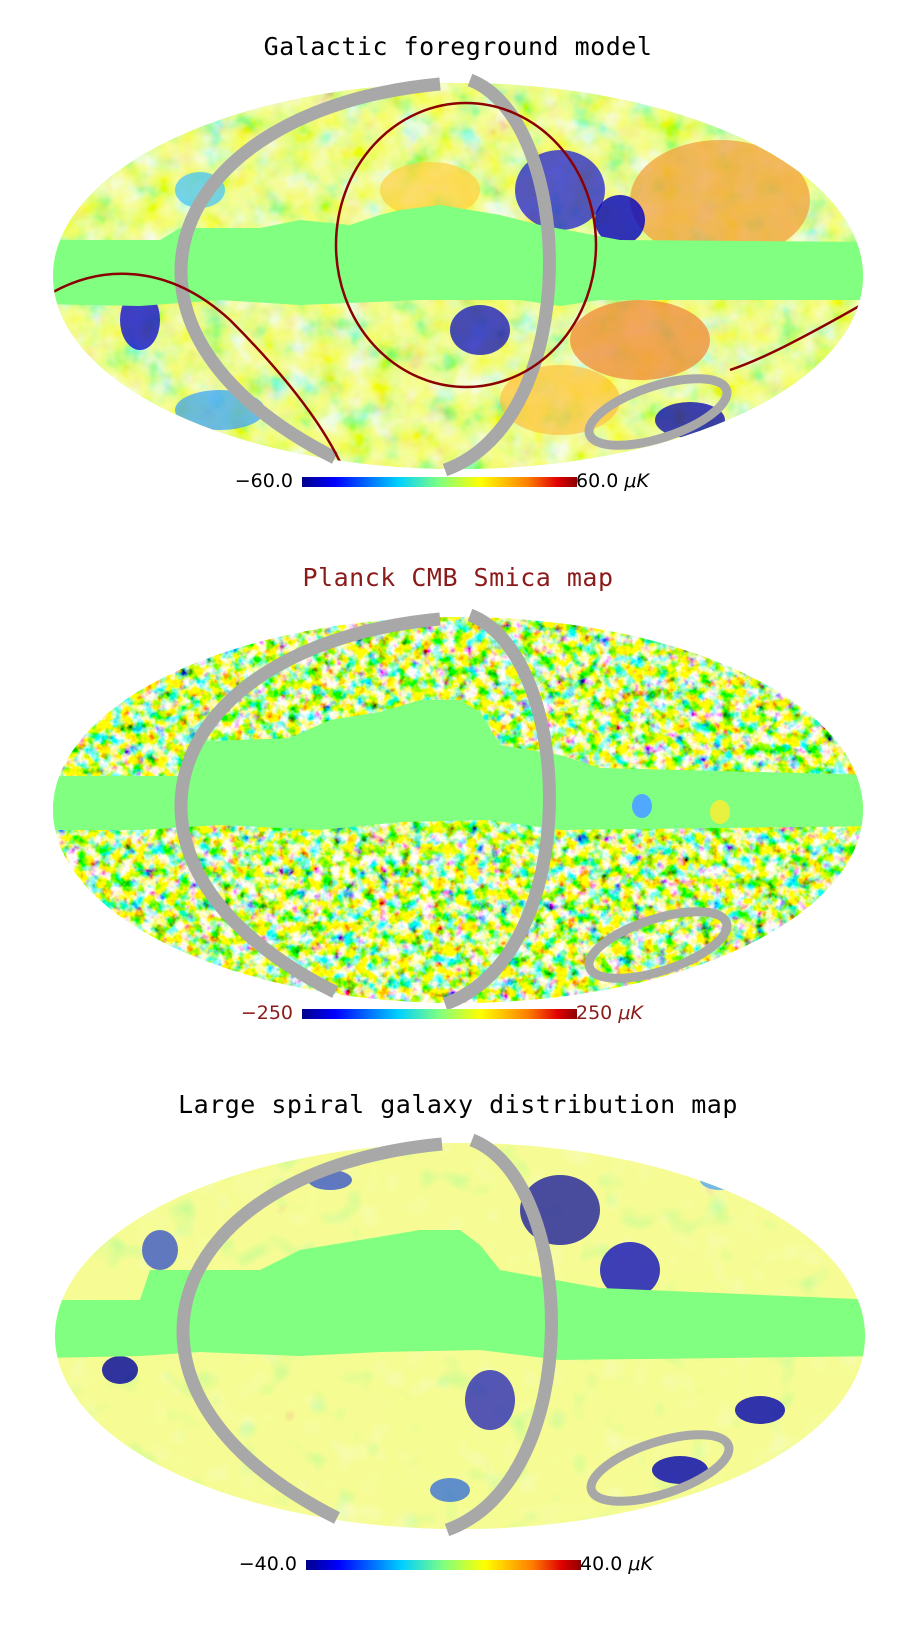 Image resolution: width=916 pixels, height=1644 pixels. Describe the element at coordinates (267, 1564) in the screenshot. I see `colorbar-min-label: −40.0` at that location.